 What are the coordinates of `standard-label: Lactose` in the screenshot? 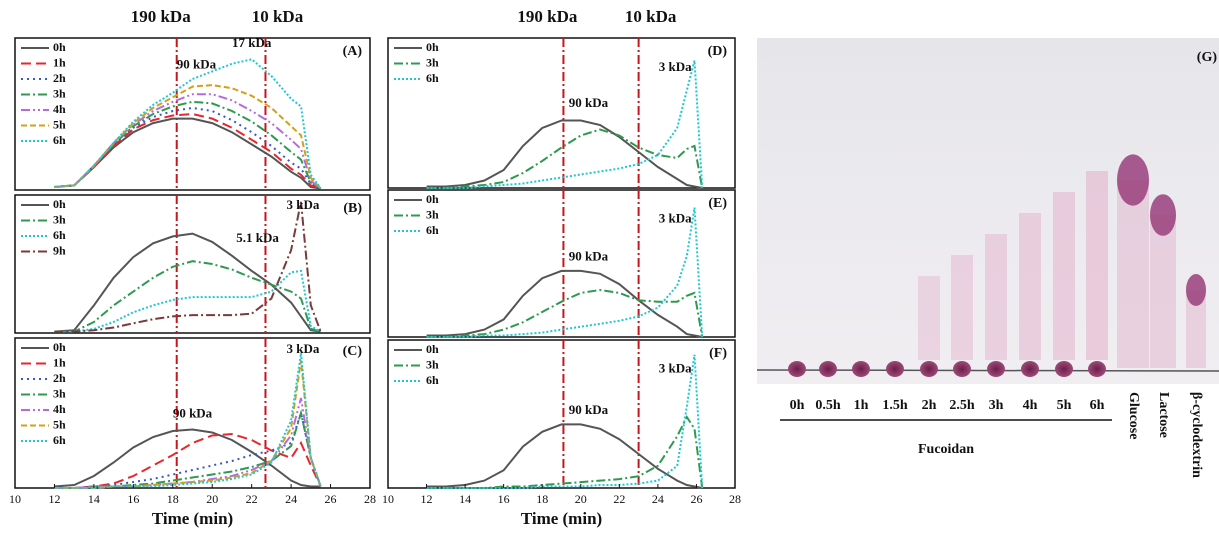 It's located at (1163, 415).